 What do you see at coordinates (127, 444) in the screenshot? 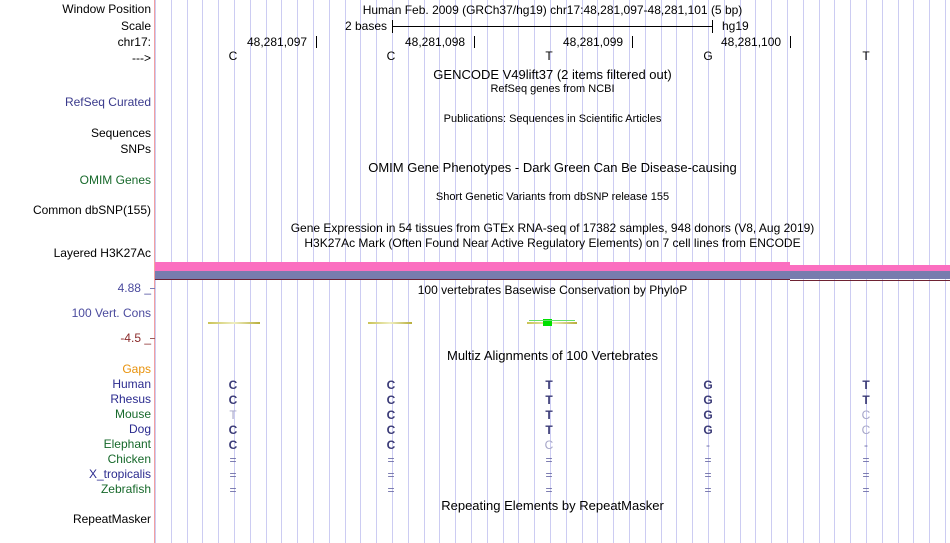
I see `label-species-elephant: Elephant` at bounding box center [127, 444].